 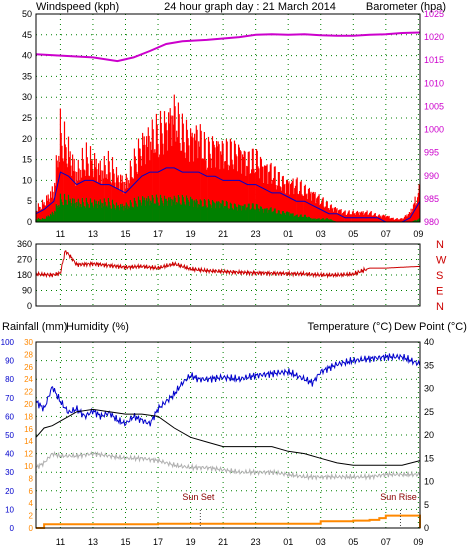 What do you see at coordinates (418, 542) in the screenshot?
I see `lower-x-tick: 09` at bounding box center [418, 542].